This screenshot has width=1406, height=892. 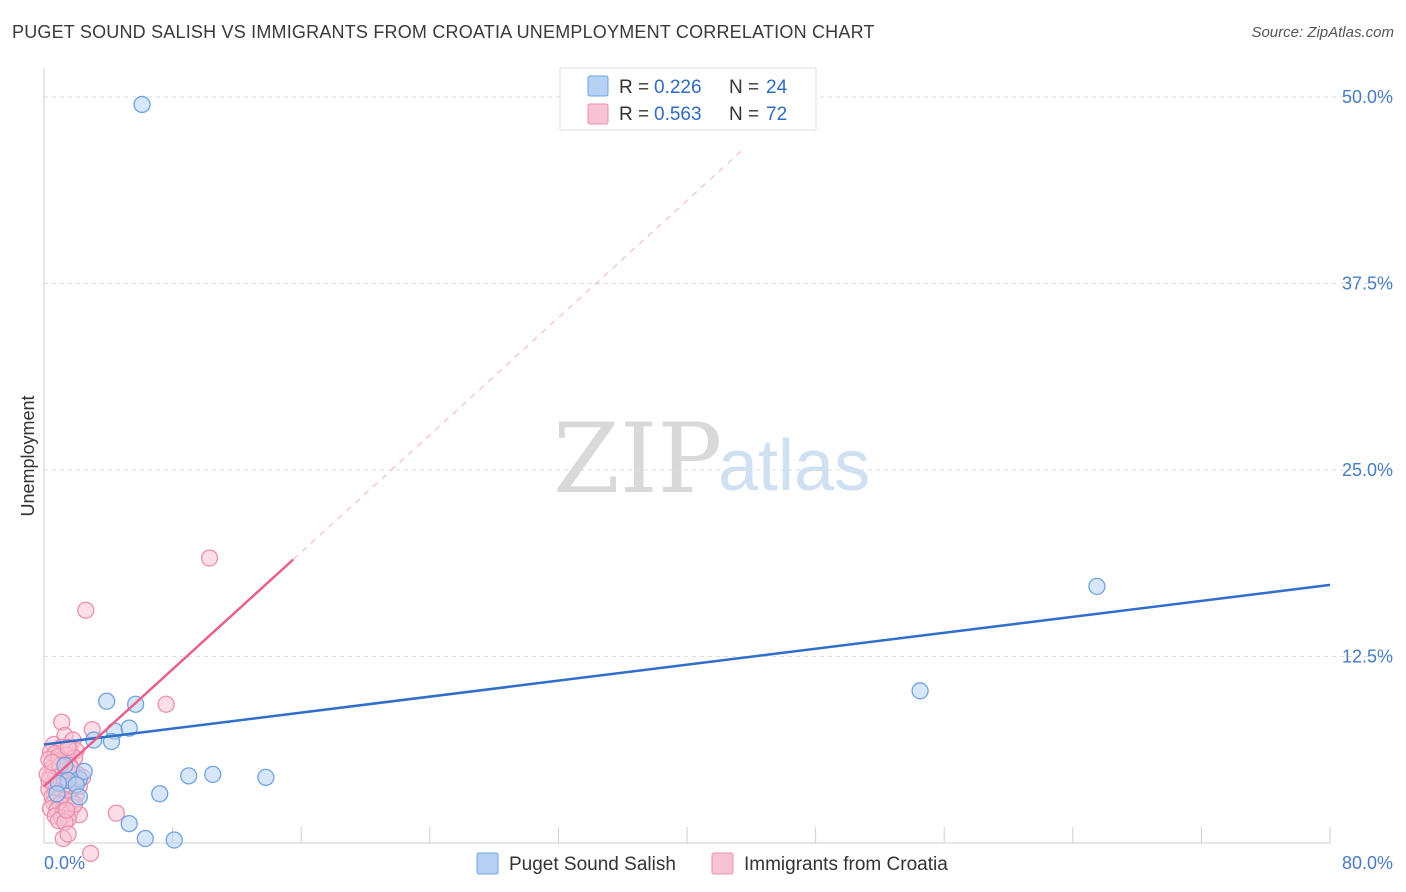 I want to click on stats-legend-r-value-croatia: 0.563, so click(x=678, y=114).